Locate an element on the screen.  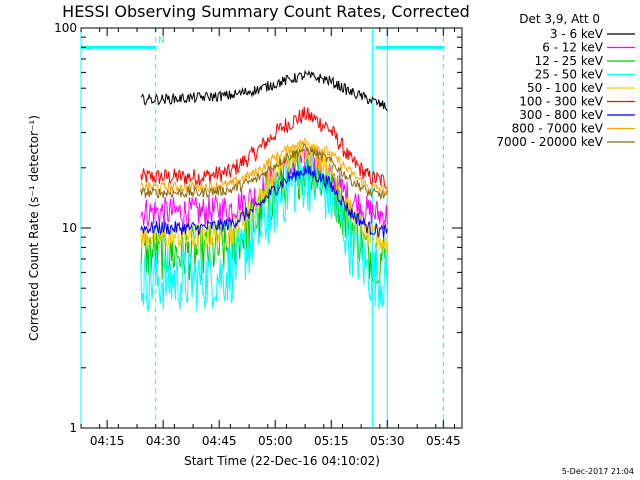
series-line-3-6-kev is located at coordinates (264, 90).